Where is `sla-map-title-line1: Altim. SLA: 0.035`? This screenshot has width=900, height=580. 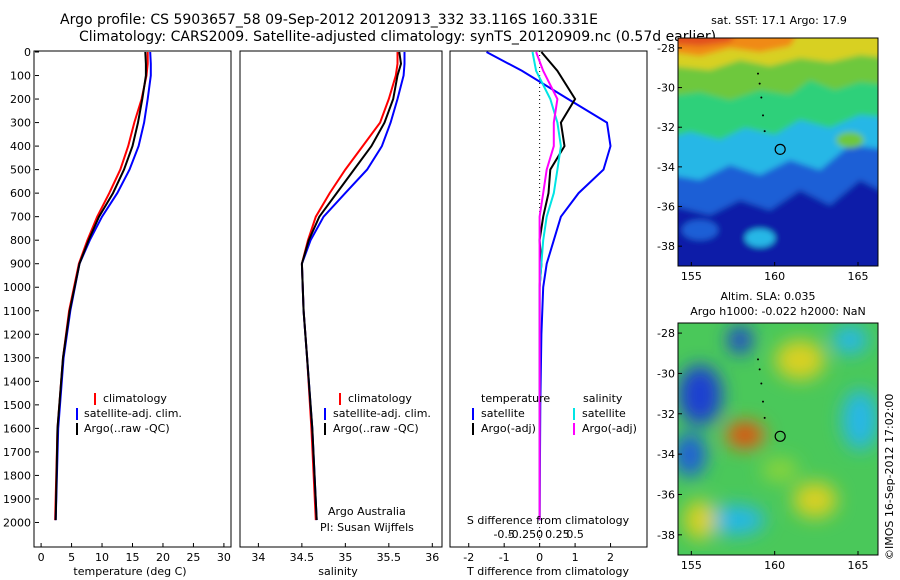 sla-map-title-line1: Altim. SLA: 0.035 is located at coordinates (767, 296).